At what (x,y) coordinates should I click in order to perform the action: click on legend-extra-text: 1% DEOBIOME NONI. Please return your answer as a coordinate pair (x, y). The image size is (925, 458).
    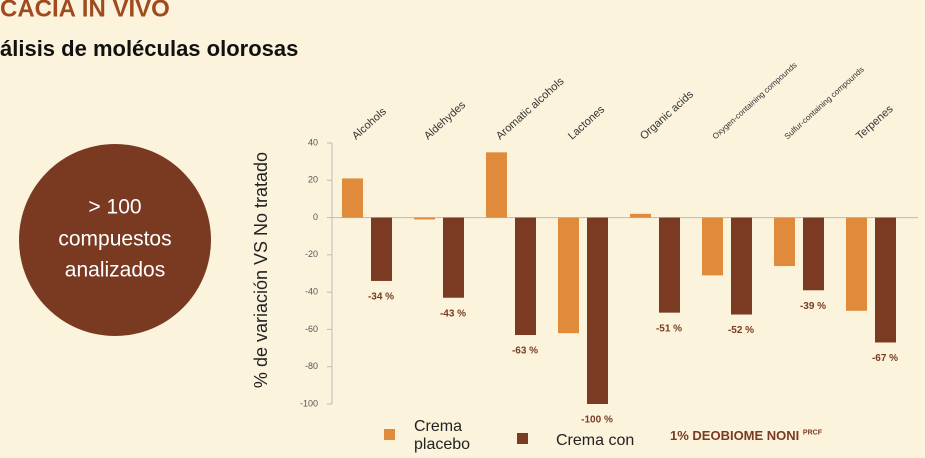
    Looking at the image, I should click on (735, 435).